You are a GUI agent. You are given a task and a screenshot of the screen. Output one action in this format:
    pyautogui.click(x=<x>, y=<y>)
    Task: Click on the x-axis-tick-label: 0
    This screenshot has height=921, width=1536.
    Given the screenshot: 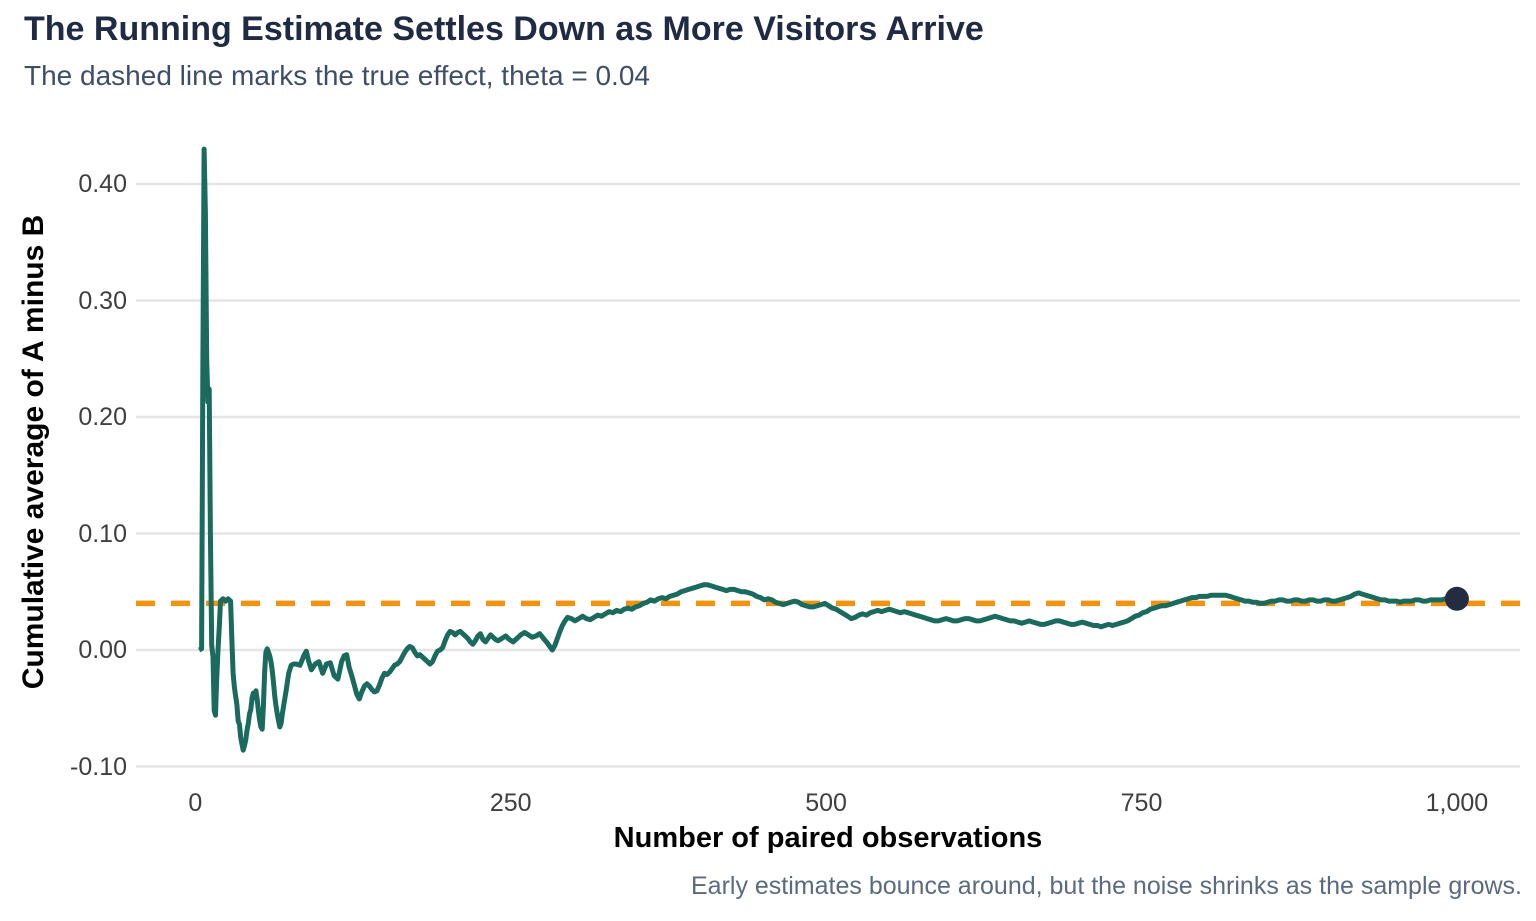 What is the action you would take?
    pyautogui.click(x=195, y=803)
    